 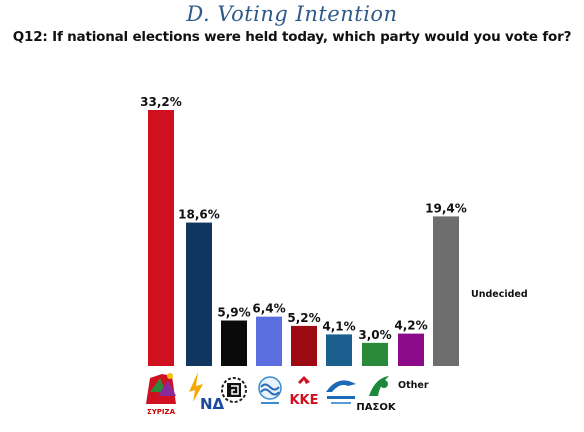 I want to click on kke-logo-text: ΚΚΕ, so click(x=303, y=400).